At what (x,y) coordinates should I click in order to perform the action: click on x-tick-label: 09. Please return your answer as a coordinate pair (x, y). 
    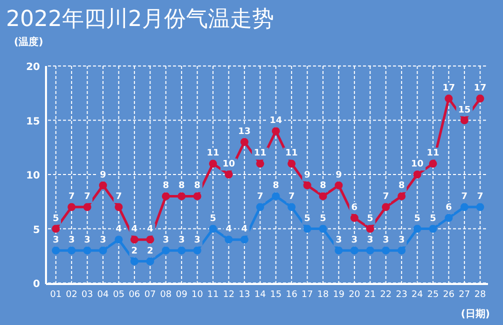
    Looking at the image, I should click on (182, 295).